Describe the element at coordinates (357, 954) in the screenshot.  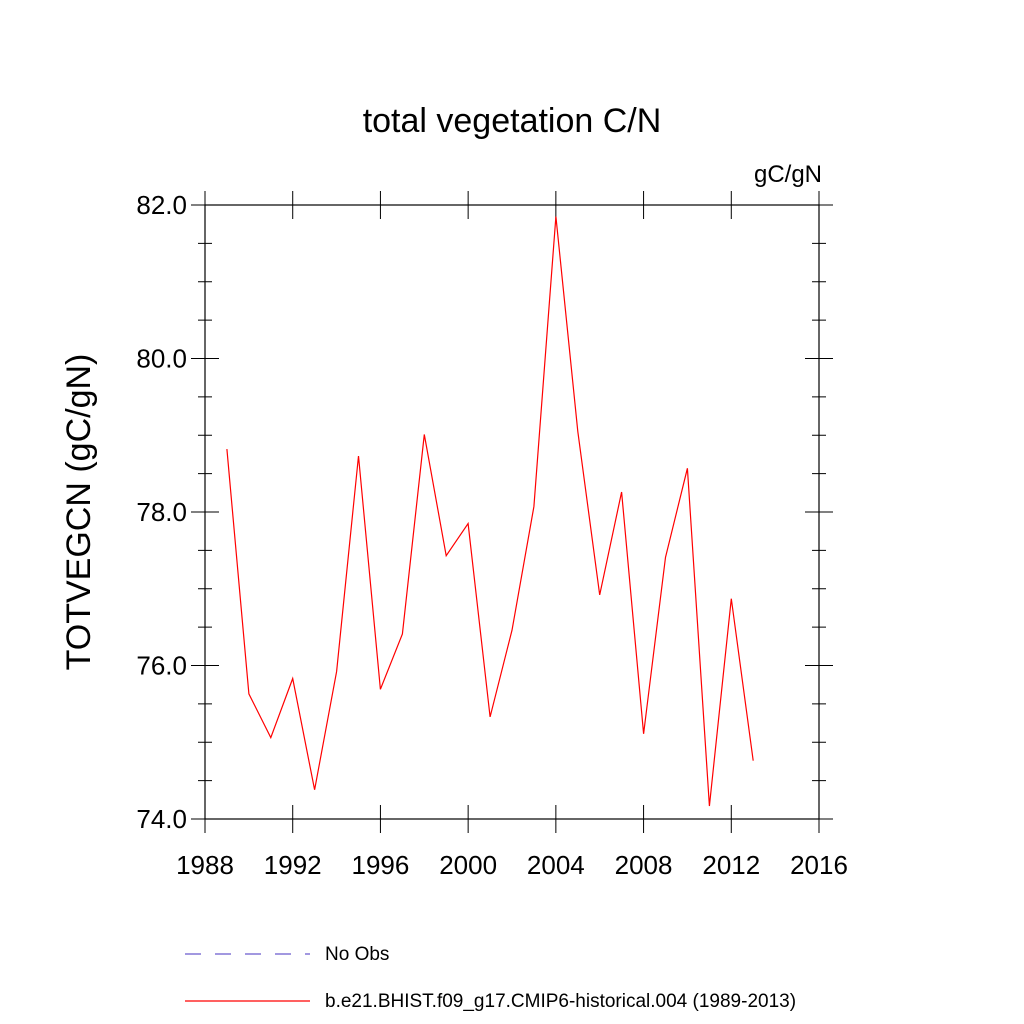
I see `legend-label-no-obs: No Obs` at that location.